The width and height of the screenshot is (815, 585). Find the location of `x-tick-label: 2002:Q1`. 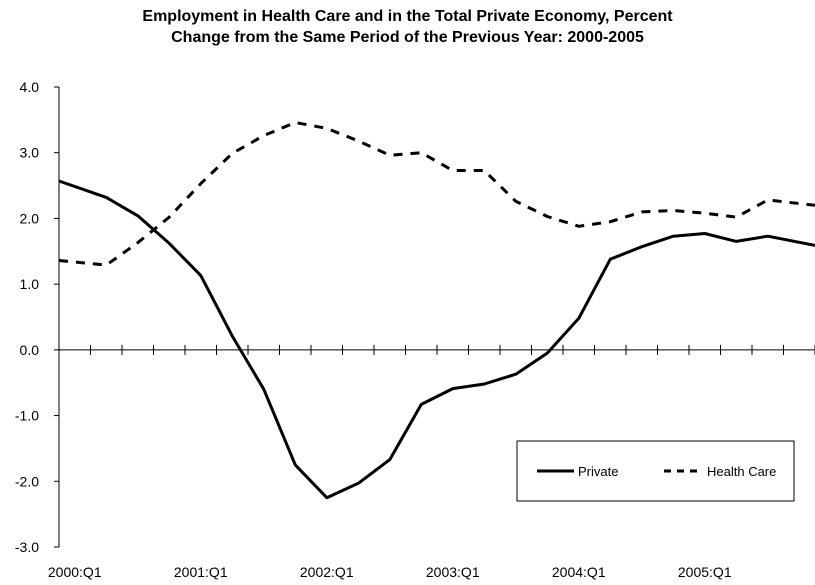

x-tick-label: 2002:Q1 is located at coordinates (327, 572).